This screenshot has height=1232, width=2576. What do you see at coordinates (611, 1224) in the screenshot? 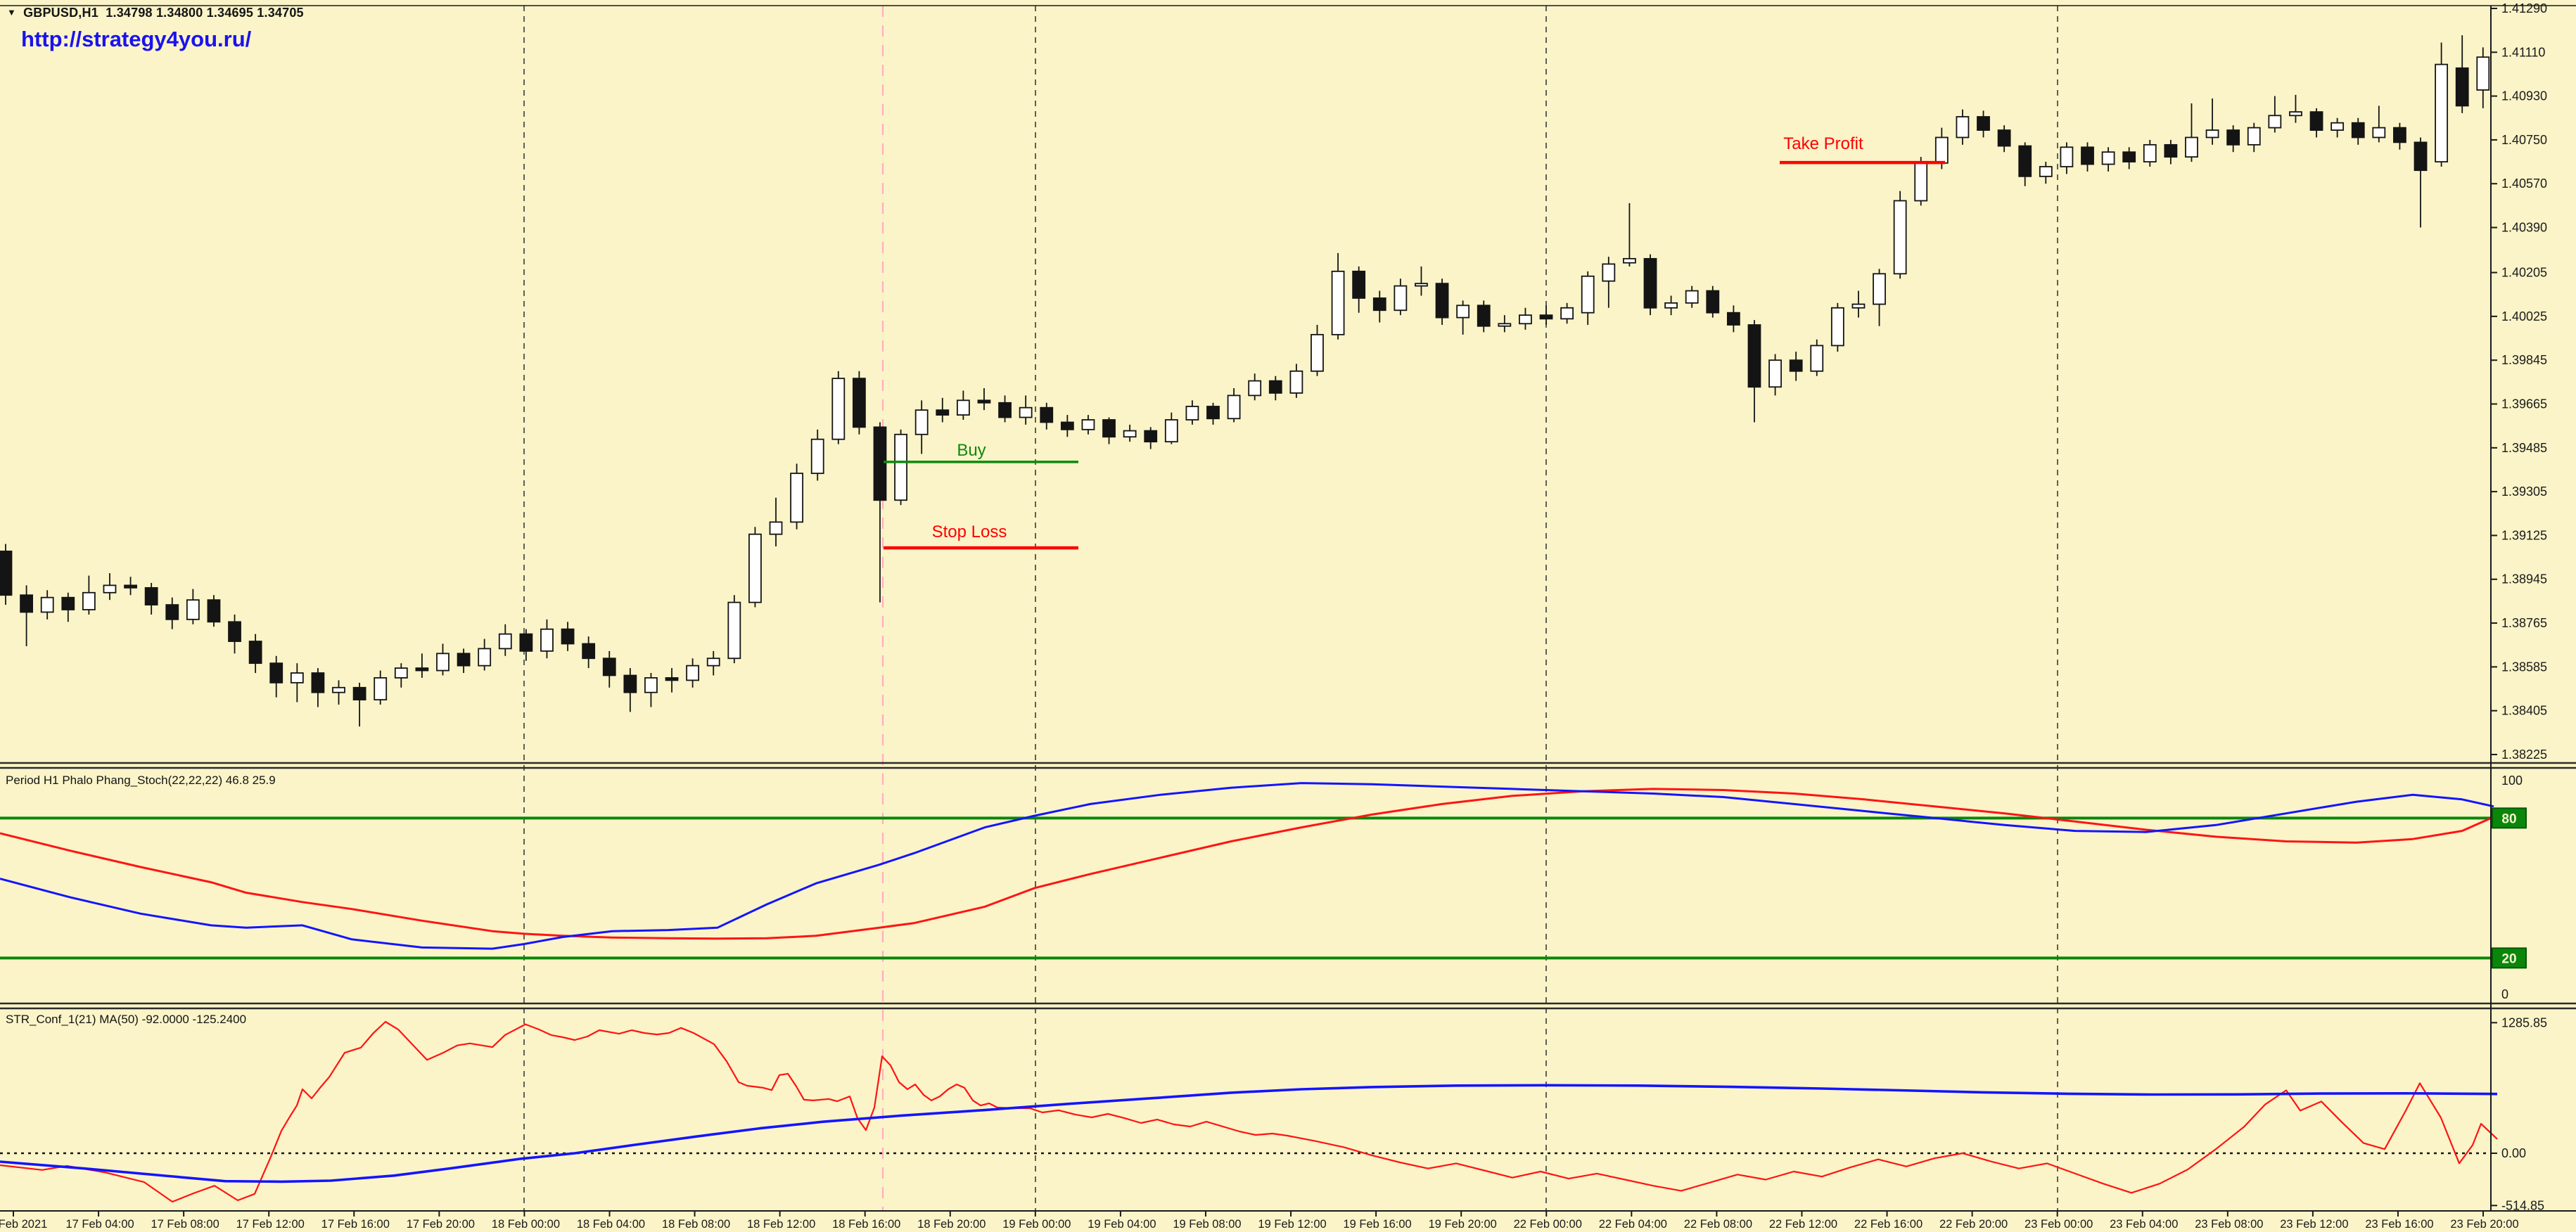
I see `time-axis-label: 18 Feb 04:00` at bounding box center [611, 1224].